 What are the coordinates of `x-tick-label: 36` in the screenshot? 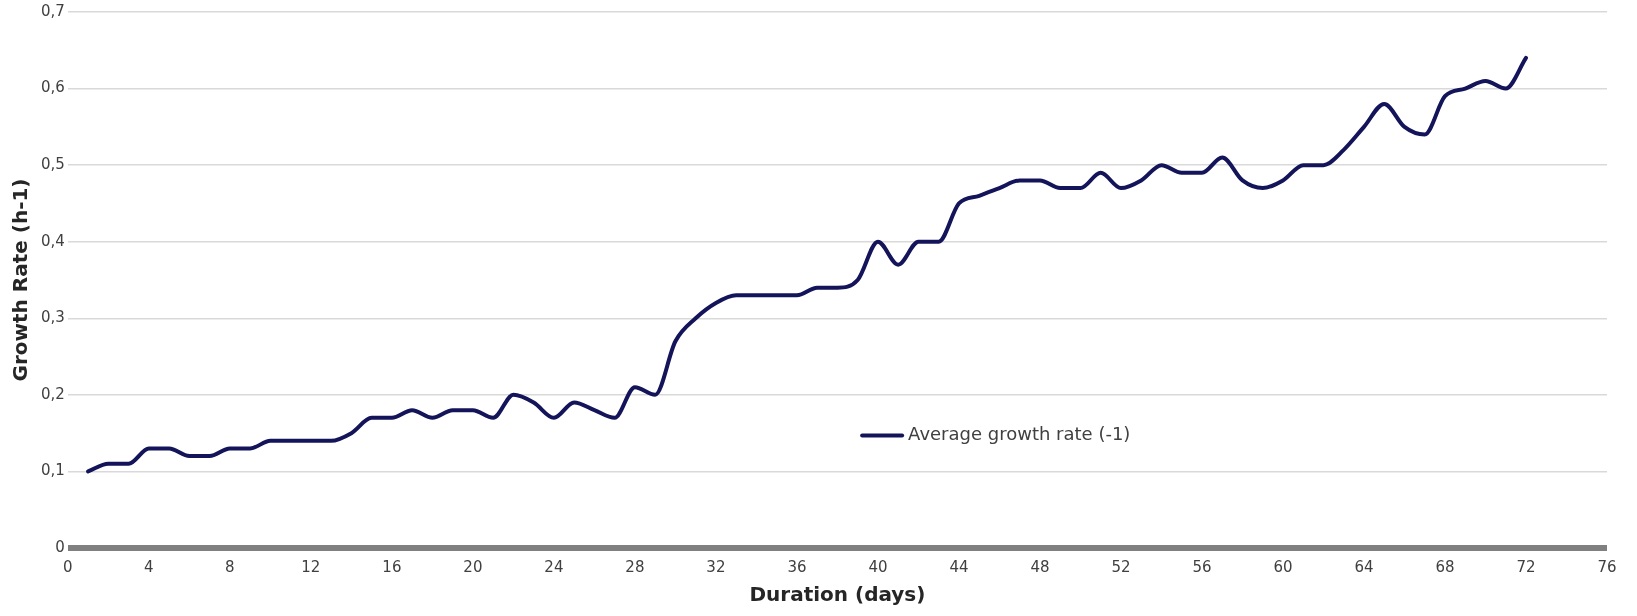 It's located at (797, 566).